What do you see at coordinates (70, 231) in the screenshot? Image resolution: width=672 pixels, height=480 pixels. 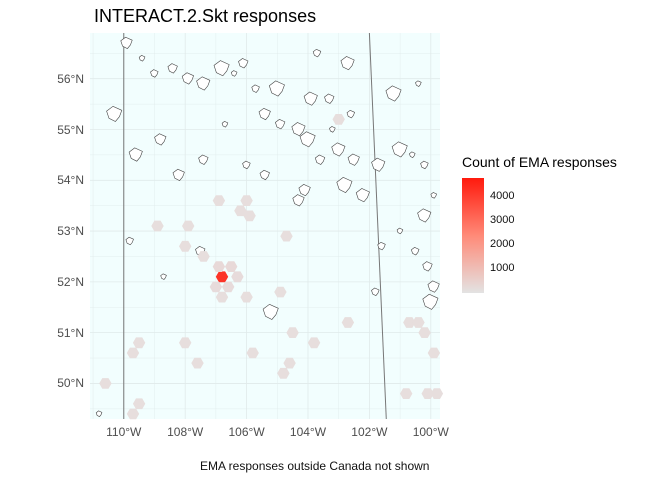 I see `y-tick-label: 53°N` at bounding box center [70, 231].